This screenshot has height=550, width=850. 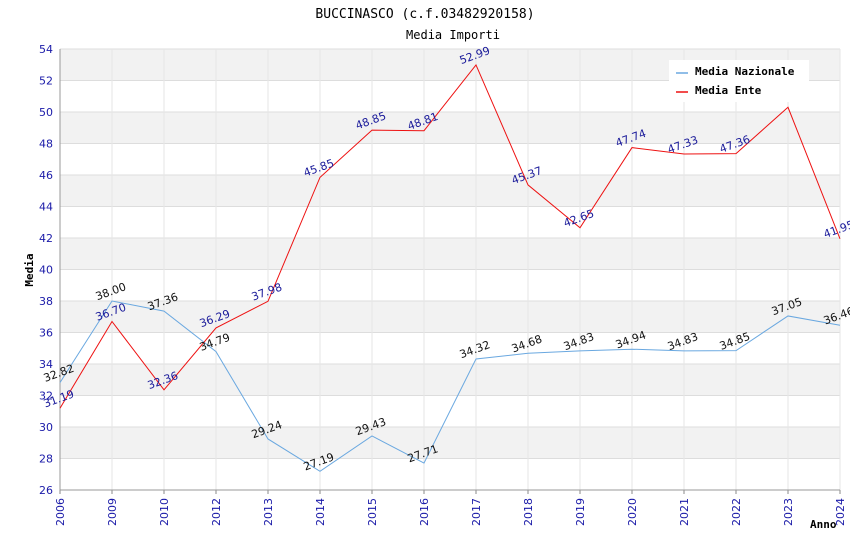 I want to click on x-tick-label-2006: 2006, so click(x=60, y=512).